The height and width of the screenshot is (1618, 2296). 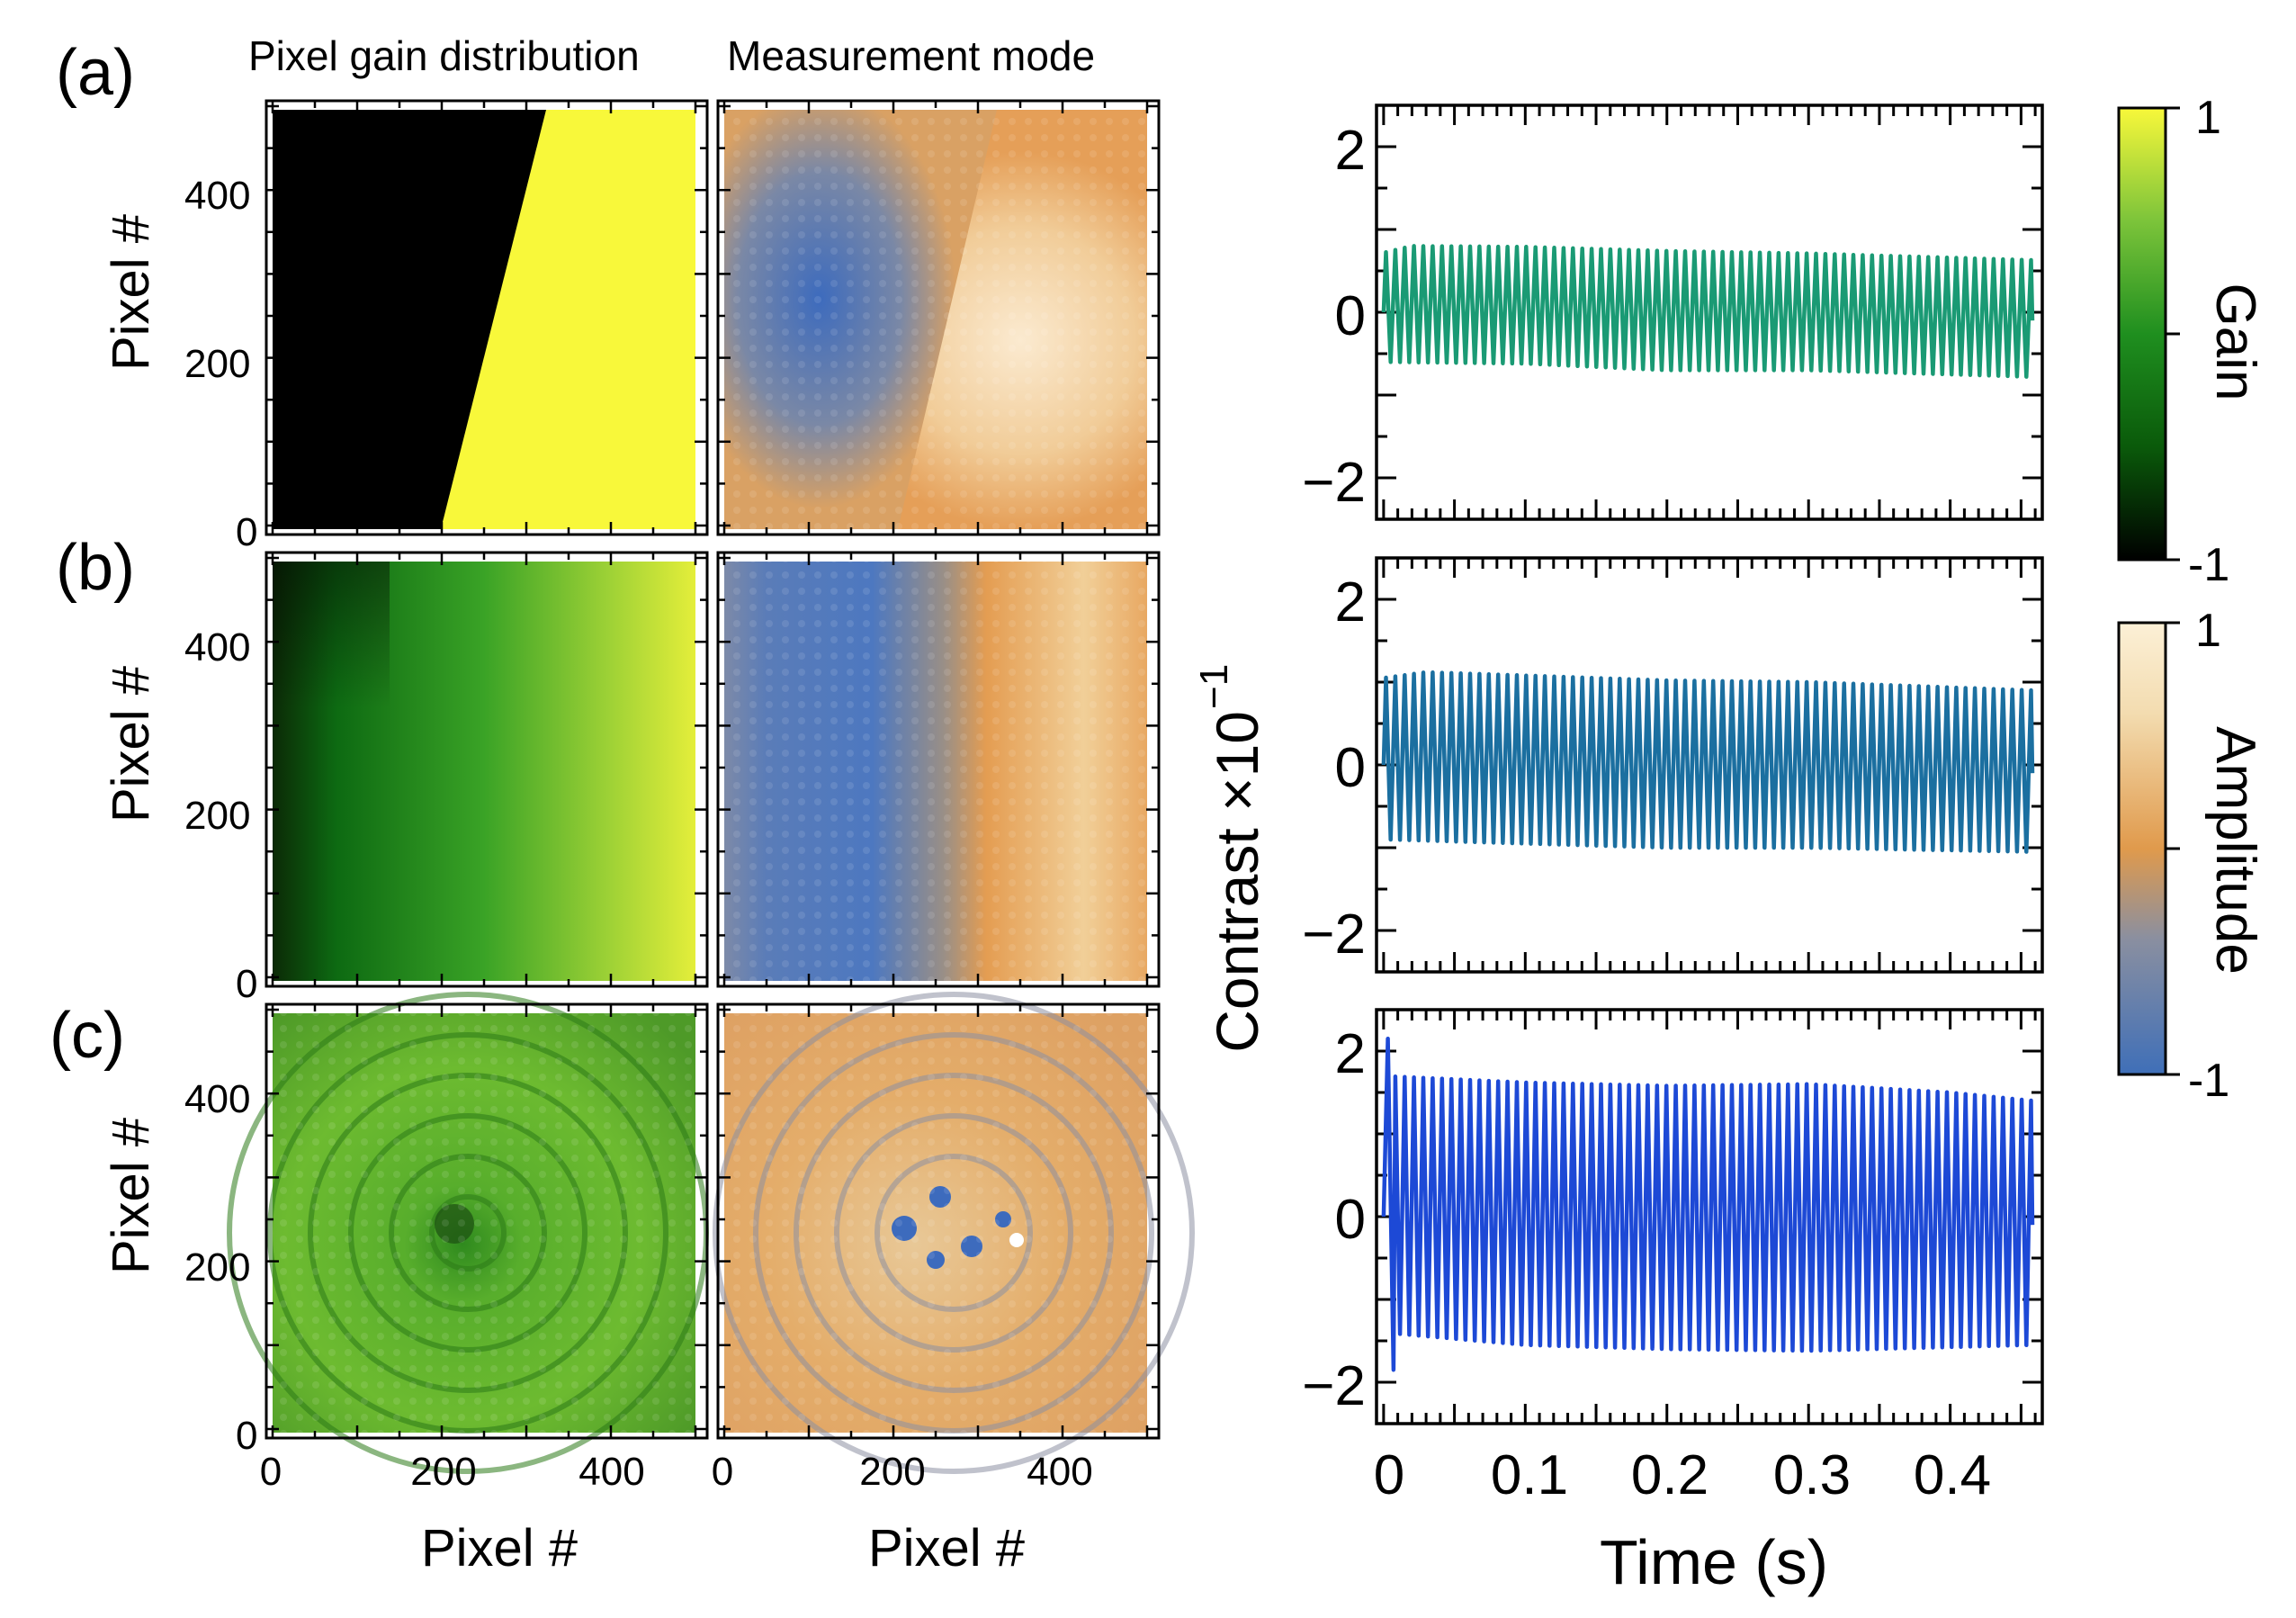 What do you see at coordinates (246, 1436) in the screenshot?
I see `ytick-label-c-0: 0` at bounding box center [246, 1436].